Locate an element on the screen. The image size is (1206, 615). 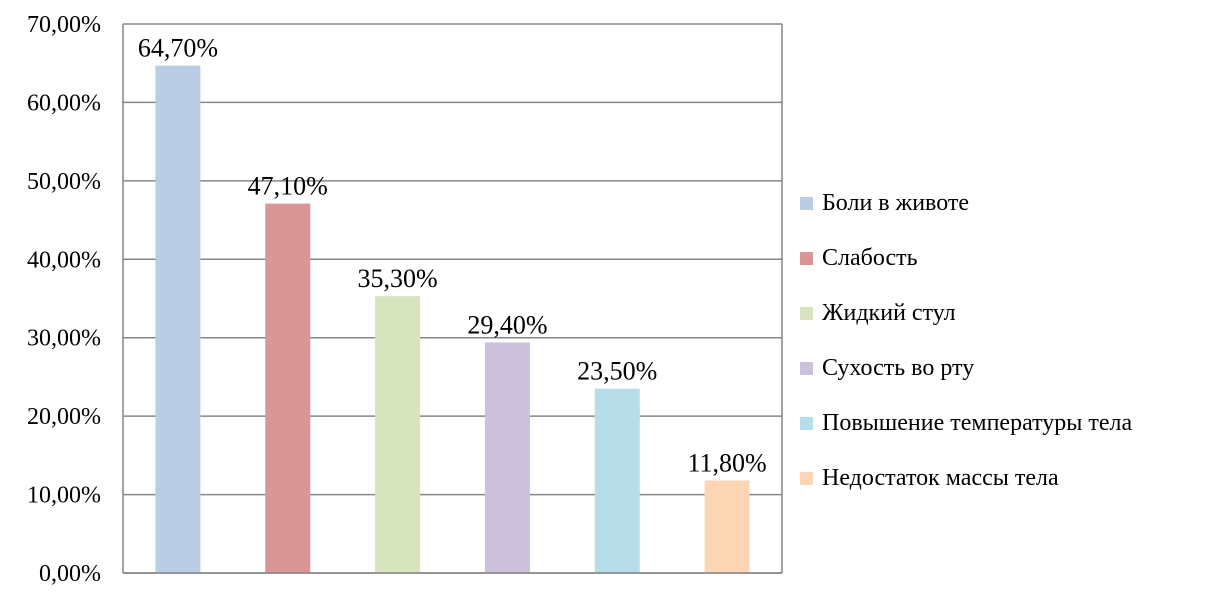
legend-label: Сухость во рту is located at coordinates (898, 368).